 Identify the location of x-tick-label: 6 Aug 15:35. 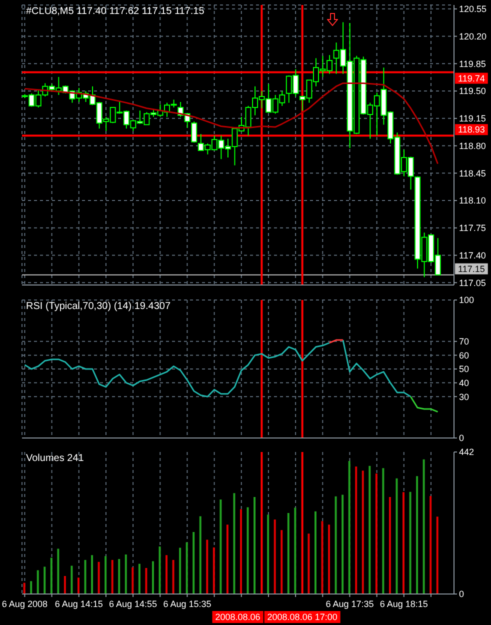
(187, 604).